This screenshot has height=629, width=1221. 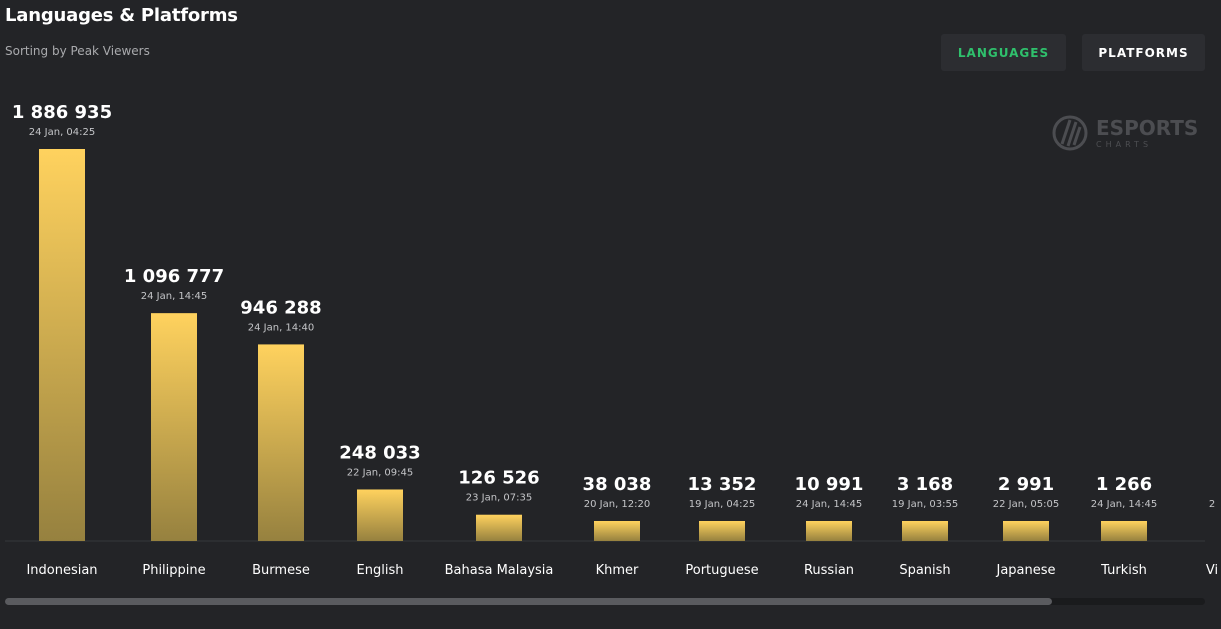 What do you see at coordinates (62, 132) in the screenshot?
I see `bar-date-label: 24 Jan, 04:25` at bounding box center [62, 132].